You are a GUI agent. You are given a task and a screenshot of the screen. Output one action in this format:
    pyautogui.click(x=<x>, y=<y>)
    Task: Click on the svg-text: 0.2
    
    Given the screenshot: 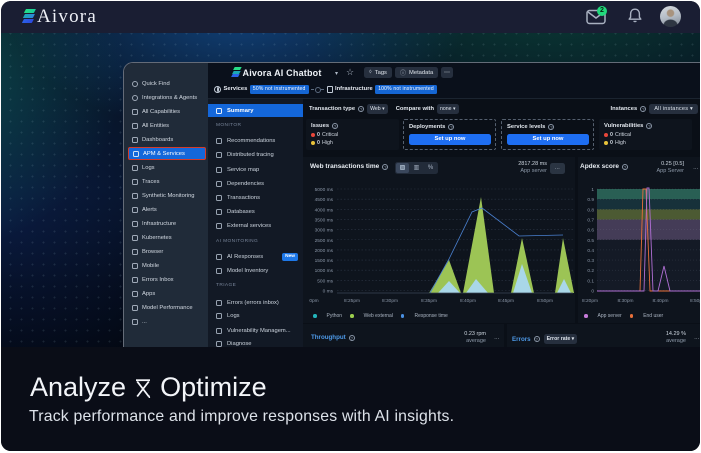 What is the action you would take?
    pyautogui.click(x=590, y=271)
    